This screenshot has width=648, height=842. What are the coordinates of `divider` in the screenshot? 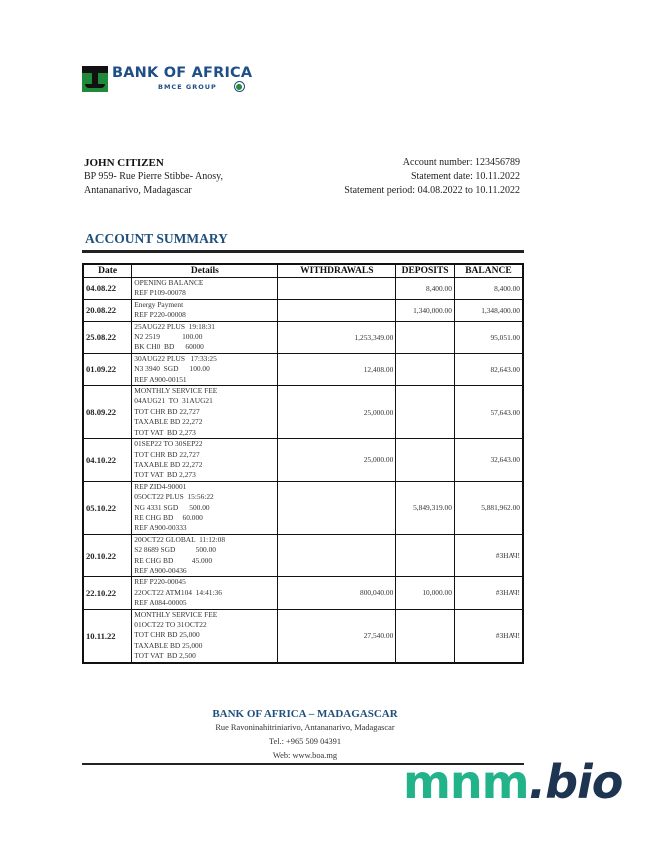 It's located at (303, 251).